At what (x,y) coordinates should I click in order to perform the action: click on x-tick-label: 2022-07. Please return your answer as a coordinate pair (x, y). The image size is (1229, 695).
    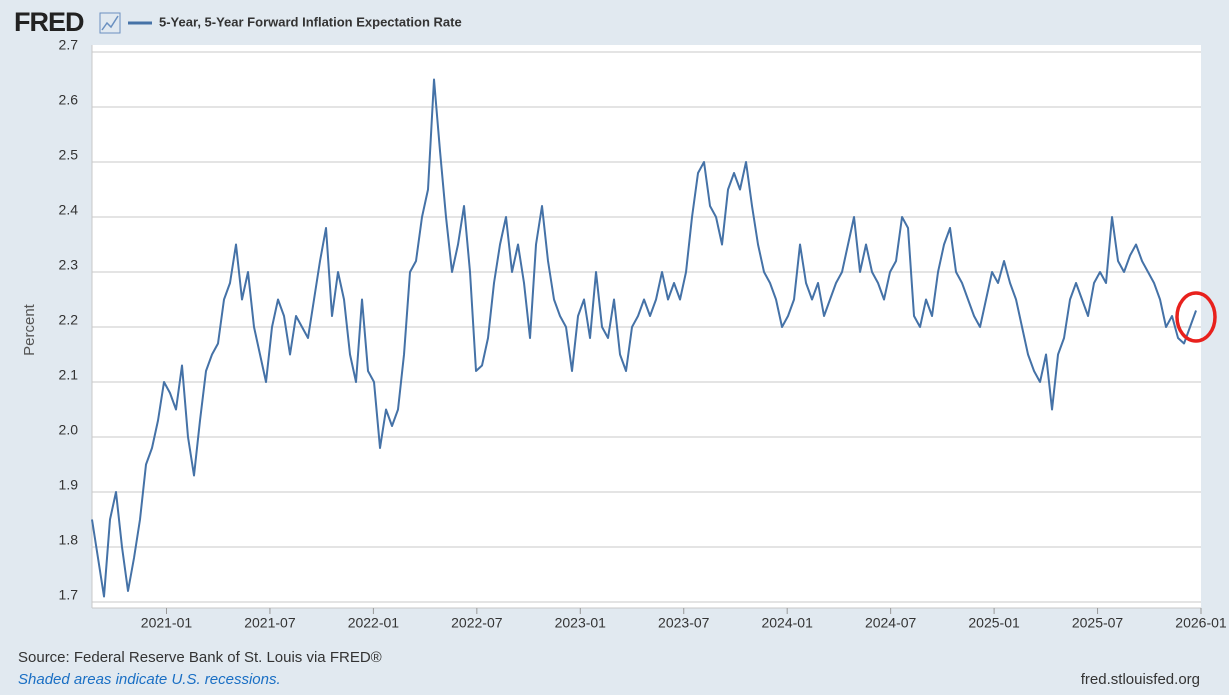
    Looking at the image, I should click on (477, 623).